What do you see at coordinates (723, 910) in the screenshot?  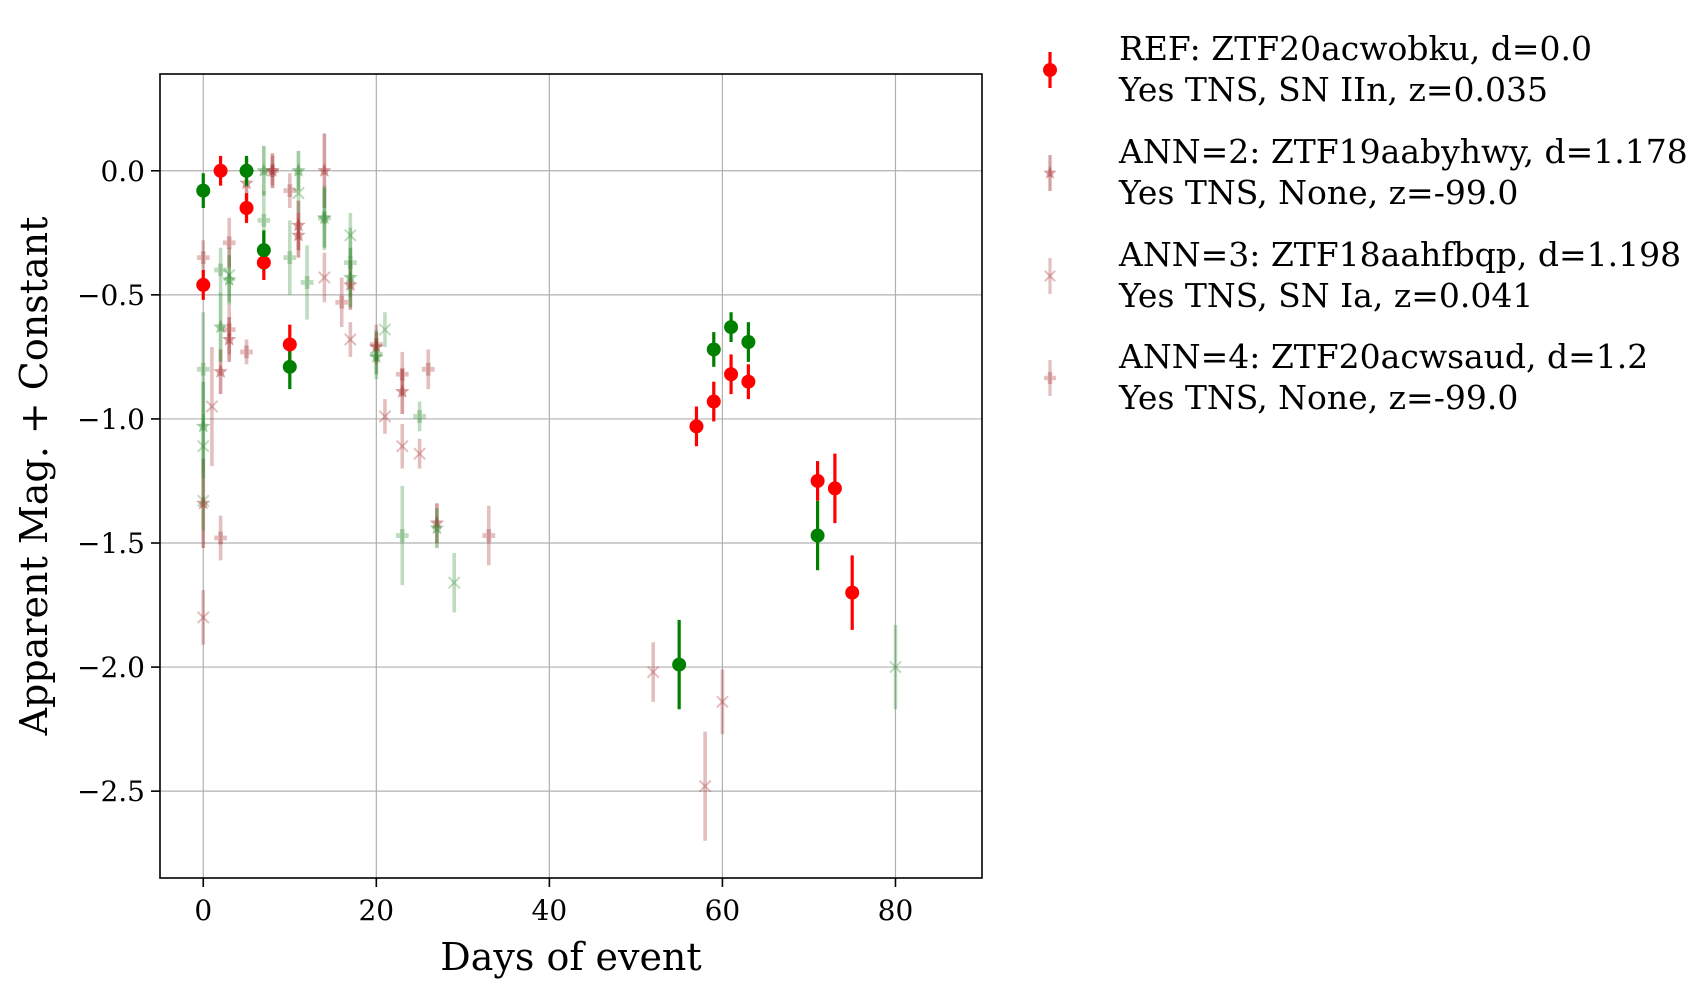 I see `x-tick-label: 60` at bounding box center [723, 910].